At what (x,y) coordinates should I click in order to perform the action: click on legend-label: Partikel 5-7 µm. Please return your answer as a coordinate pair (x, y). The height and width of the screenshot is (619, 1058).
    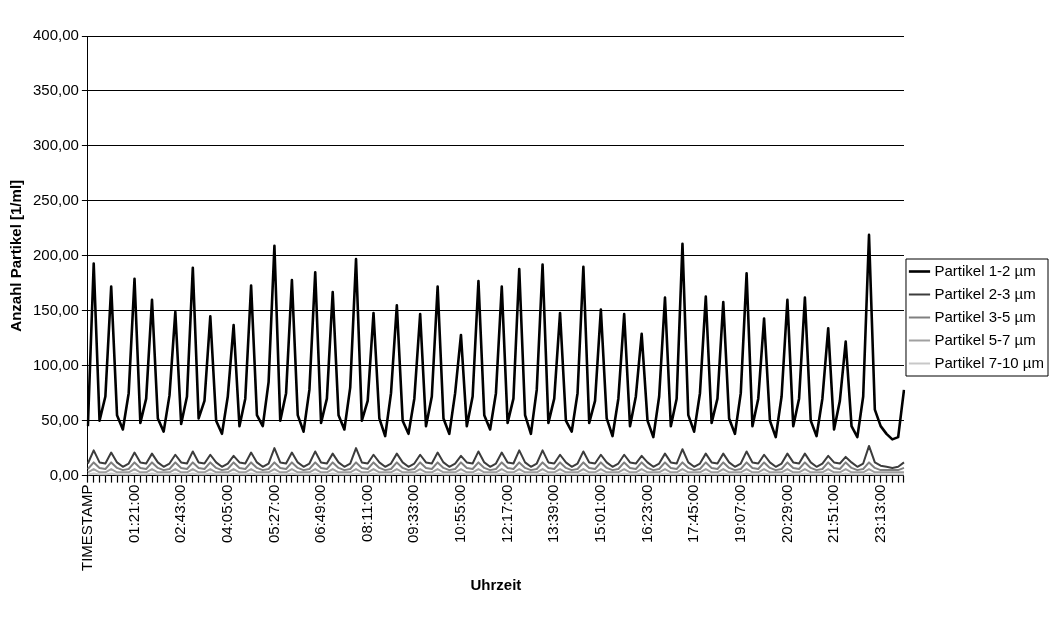
    Looking at the image, I should click on (985, 339).